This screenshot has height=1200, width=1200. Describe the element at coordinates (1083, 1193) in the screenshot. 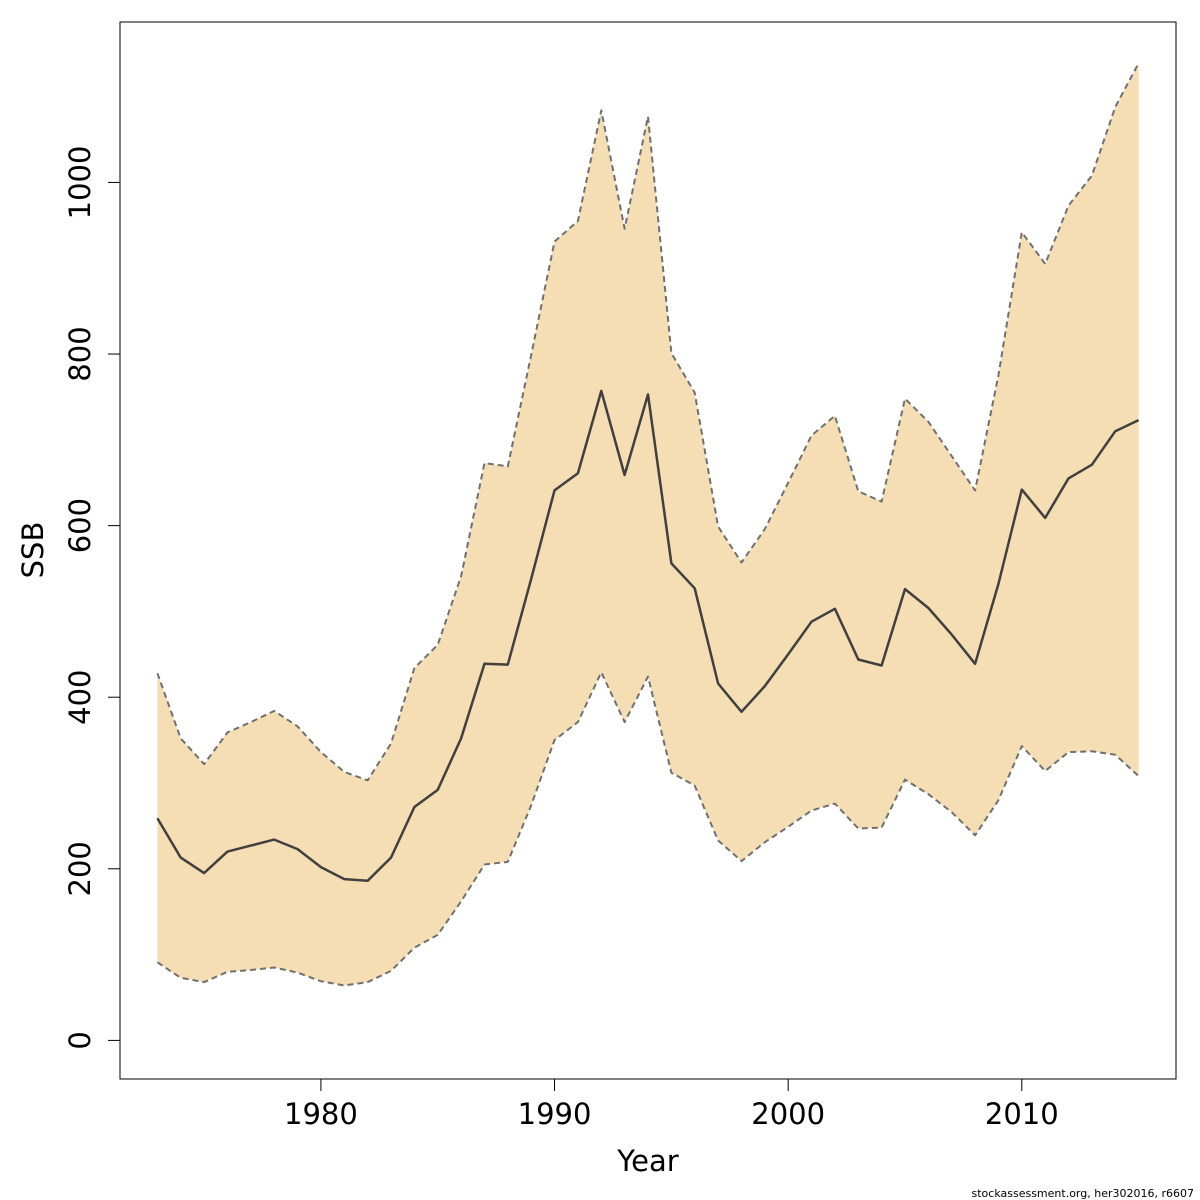

I see `footer-credit: stockassessment.org, her302016, r6607` at that location.